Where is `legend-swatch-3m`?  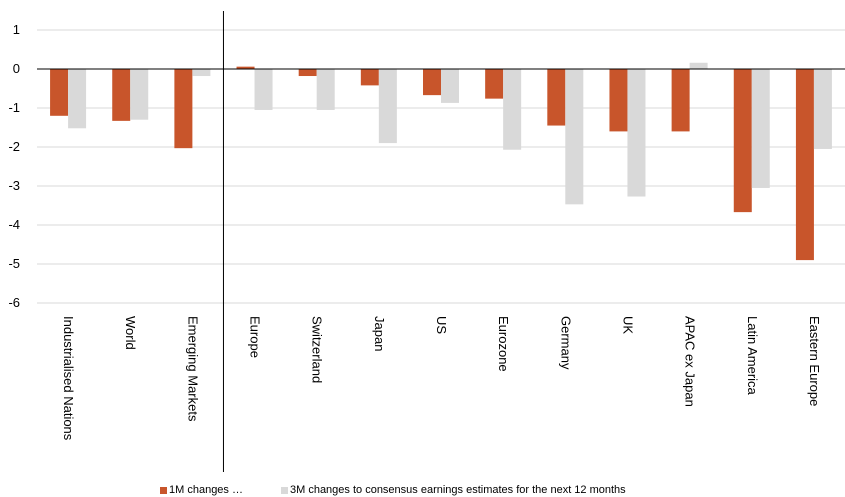 legend-swatch-3m is located at coordinates (284, 490).